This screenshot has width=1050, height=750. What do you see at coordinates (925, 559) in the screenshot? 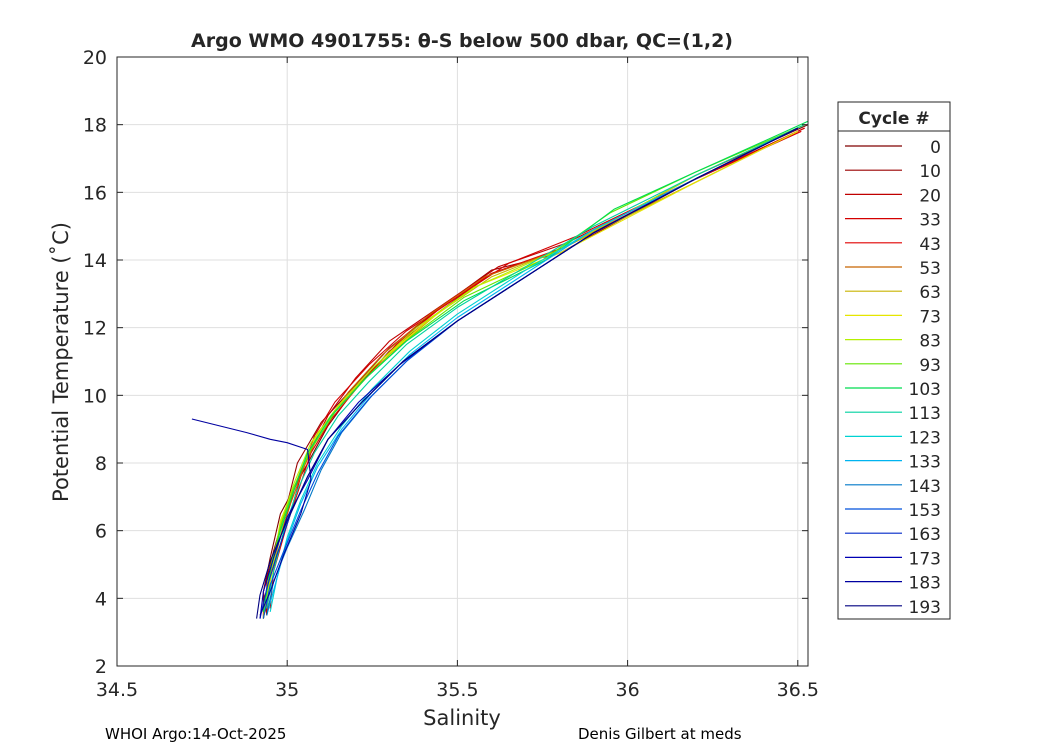
I see `legend-label: 173` at bounding box center [925, 559].